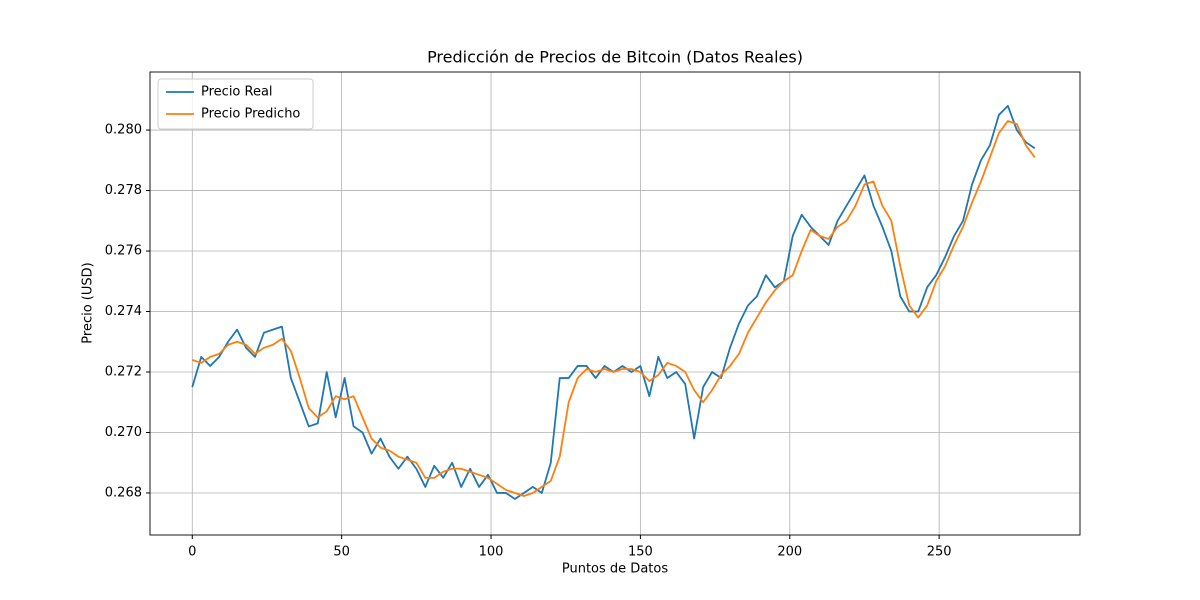 This screenshot has height=600, width=1200. I want to click on y-tick-label: 0.270, so click(123, 432).